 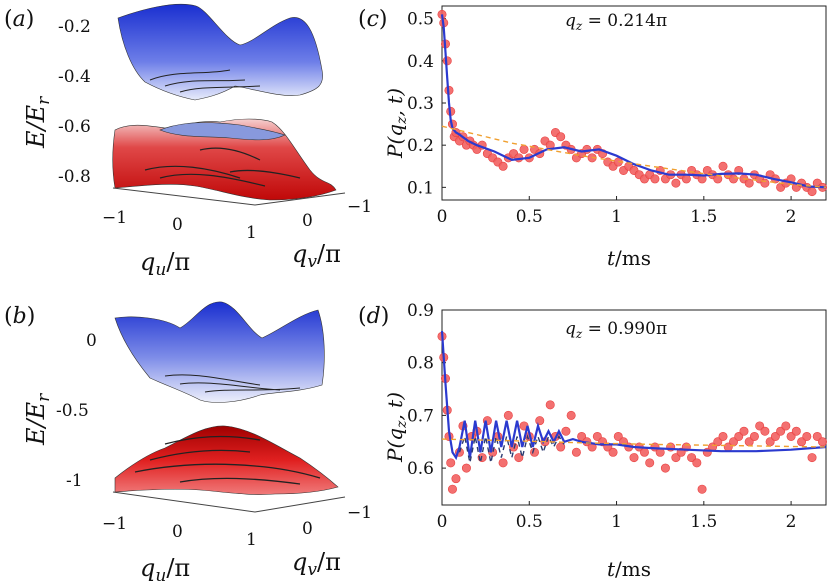 What do you see at coordinates (72, 411) in the screenshot?
I see `z-tick-label: -0.5` at bounding box center [72, 411].